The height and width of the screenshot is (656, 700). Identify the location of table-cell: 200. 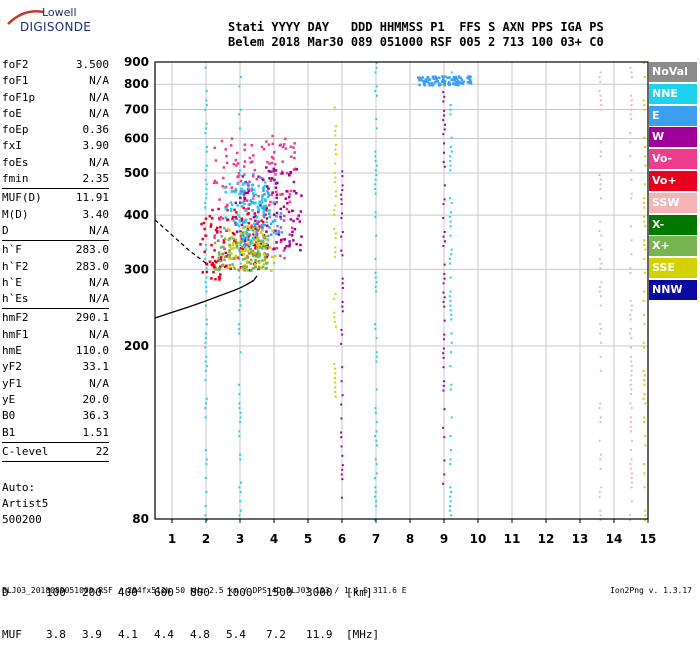
(92, 592).